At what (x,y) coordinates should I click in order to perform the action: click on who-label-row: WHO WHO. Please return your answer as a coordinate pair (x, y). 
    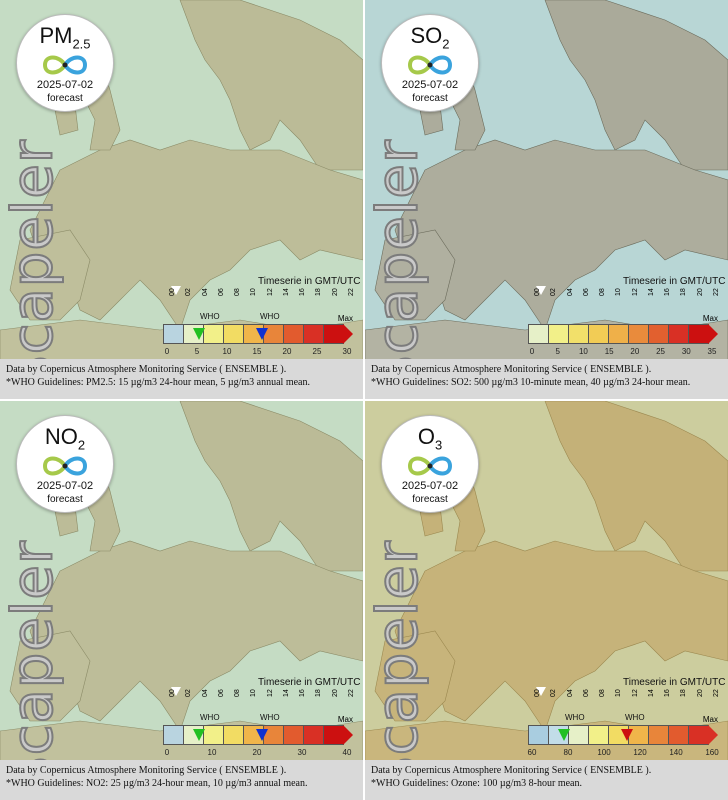
    Looking at the image, I should click on (630, 718).